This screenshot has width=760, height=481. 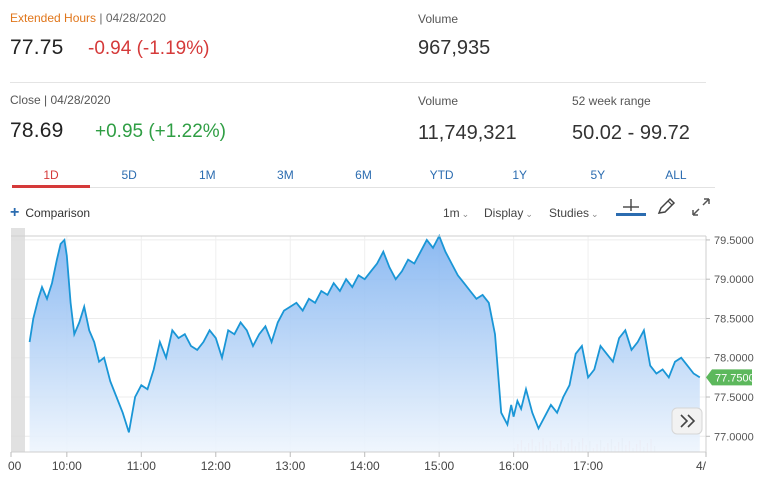 I want to click on tab-1y: 1Y, so click(x=520, y=175).